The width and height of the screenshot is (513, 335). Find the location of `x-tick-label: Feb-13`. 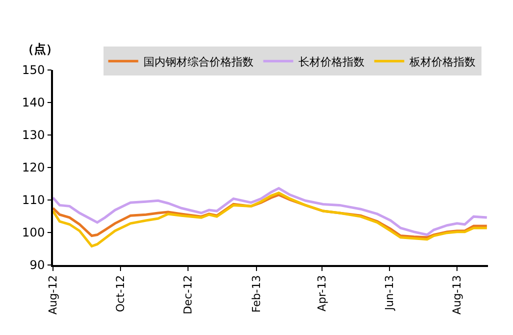

x-tick-label: Feb-13 is located at coordinates (257, 294).